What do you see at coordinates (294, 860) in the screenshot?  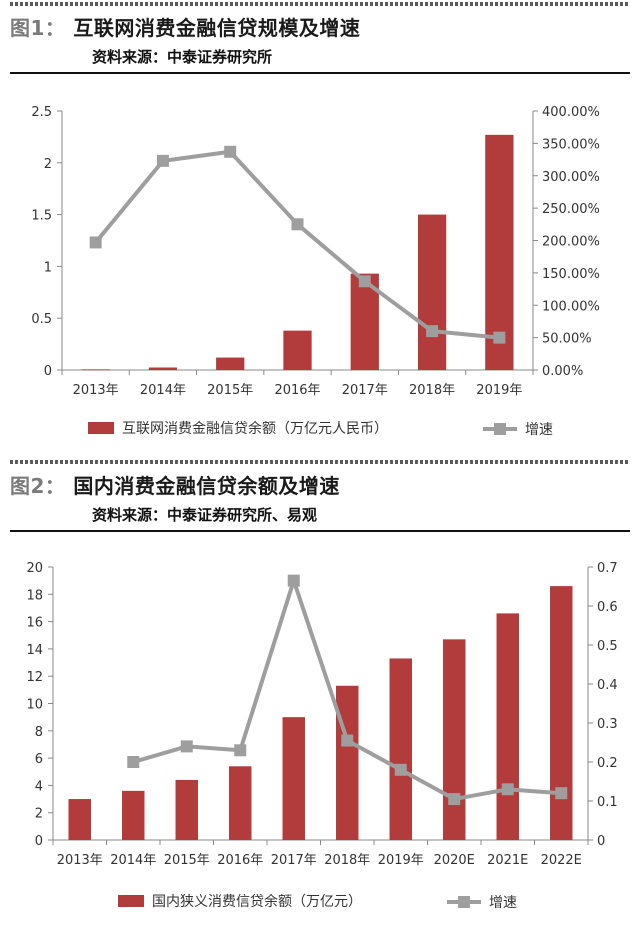 I see `x-tick-label: 2017年` at bounding box center [294, 860].